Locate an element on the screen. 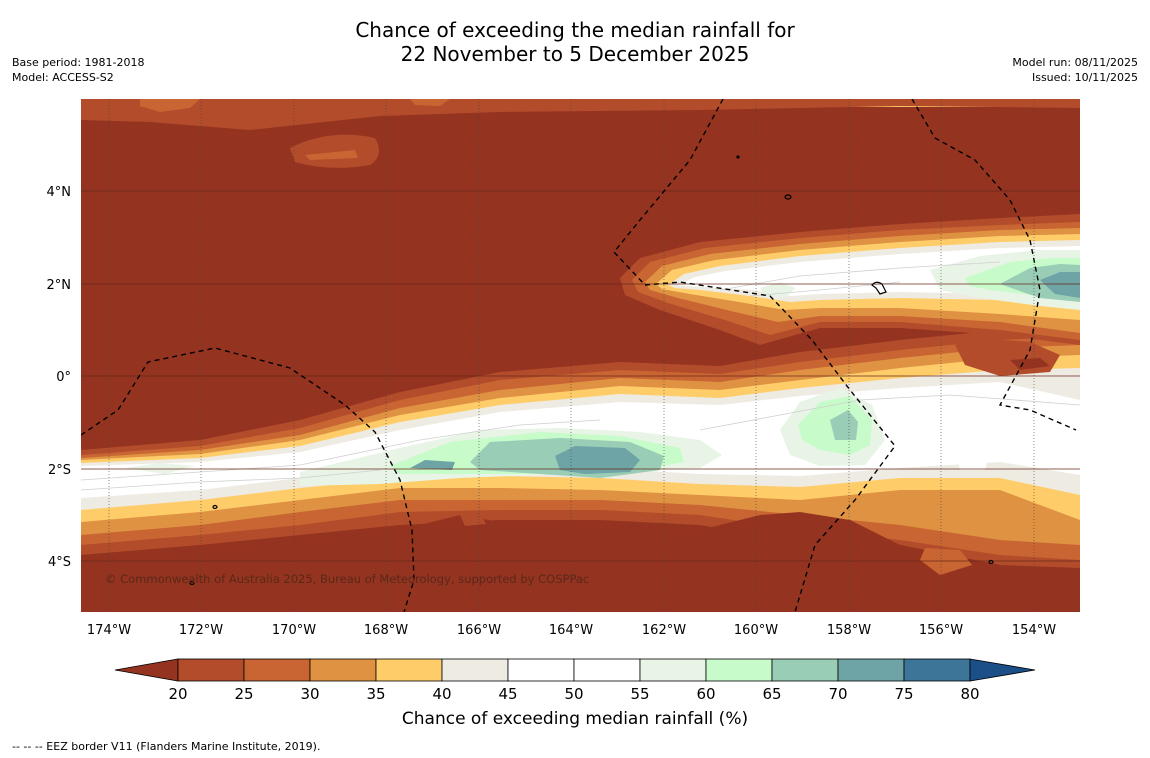 The height and width of the screenshot is (758, 1150). colorbar-tick: 80 is located at coordinates (969, 694).